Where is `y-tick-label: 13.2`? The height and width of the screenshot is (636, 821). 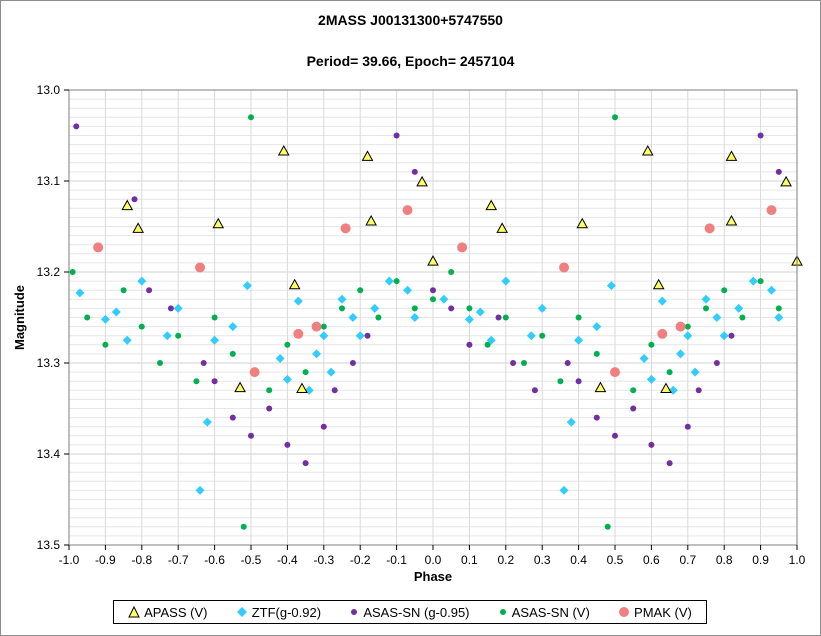 y-tick-label: 13.2 is located at coordinates (49, 272).